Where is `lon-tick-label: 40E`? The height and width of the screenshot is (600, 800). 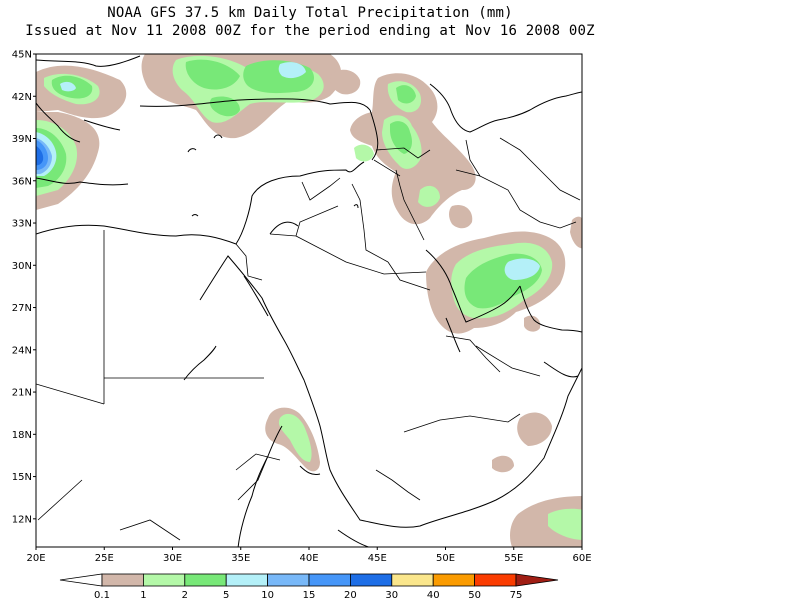
lon-tick-label: 40E is located at coordinates (308, 558).